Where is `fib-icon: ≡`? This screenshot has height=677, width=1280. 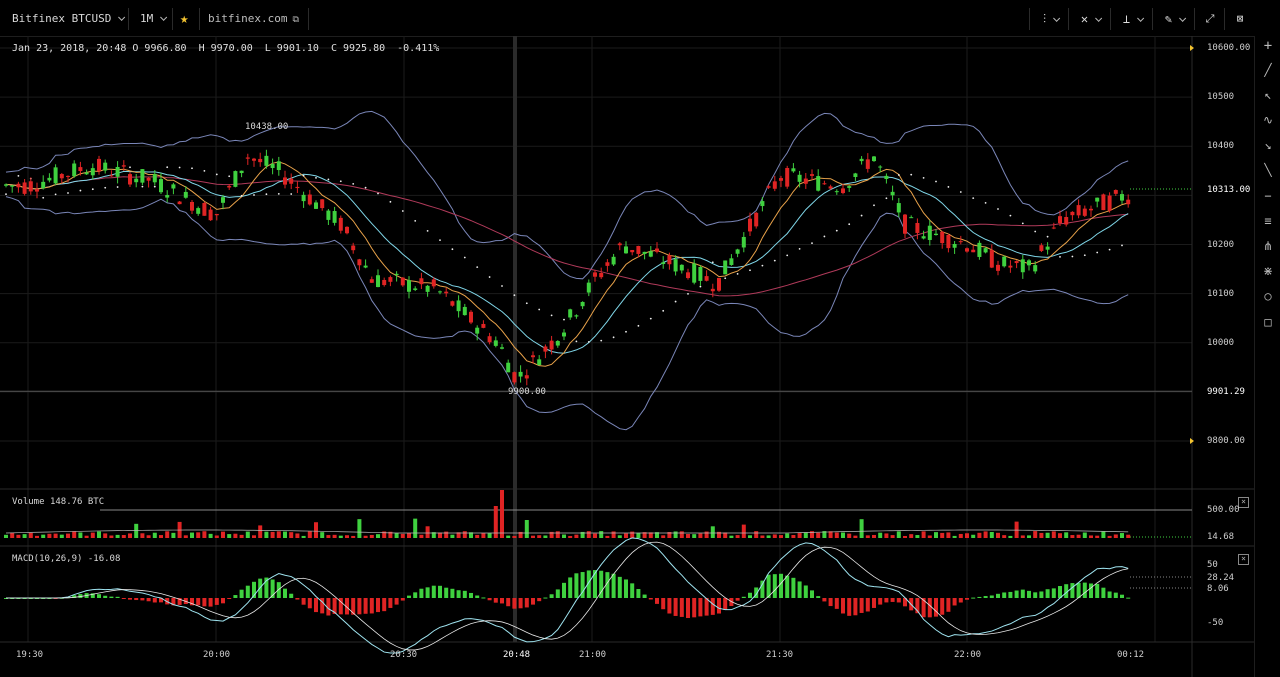 fib-icon: ≡ is located at coordinates (1268, 221).